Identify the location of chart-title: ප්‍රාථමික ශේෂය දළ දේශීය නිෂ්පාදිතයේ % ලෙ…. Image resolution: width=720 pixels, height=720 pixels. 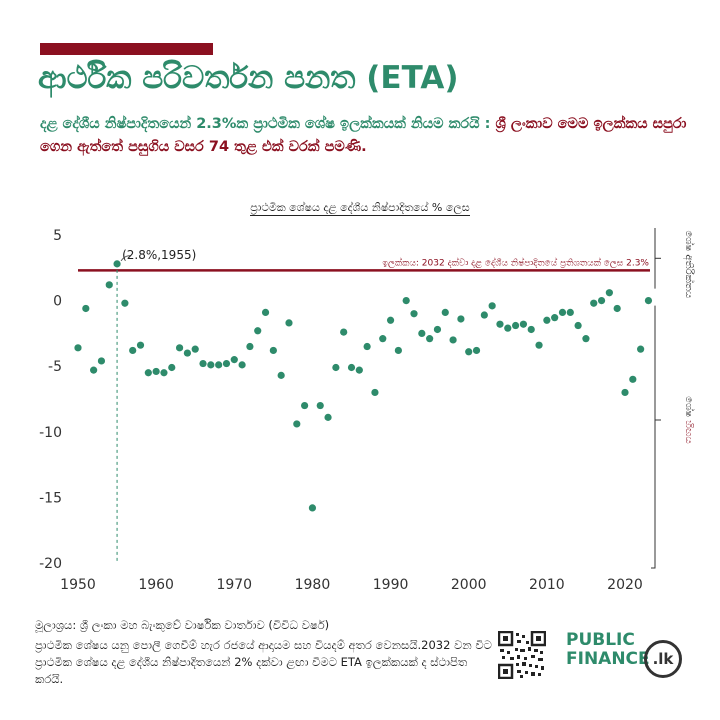
(360, 208).